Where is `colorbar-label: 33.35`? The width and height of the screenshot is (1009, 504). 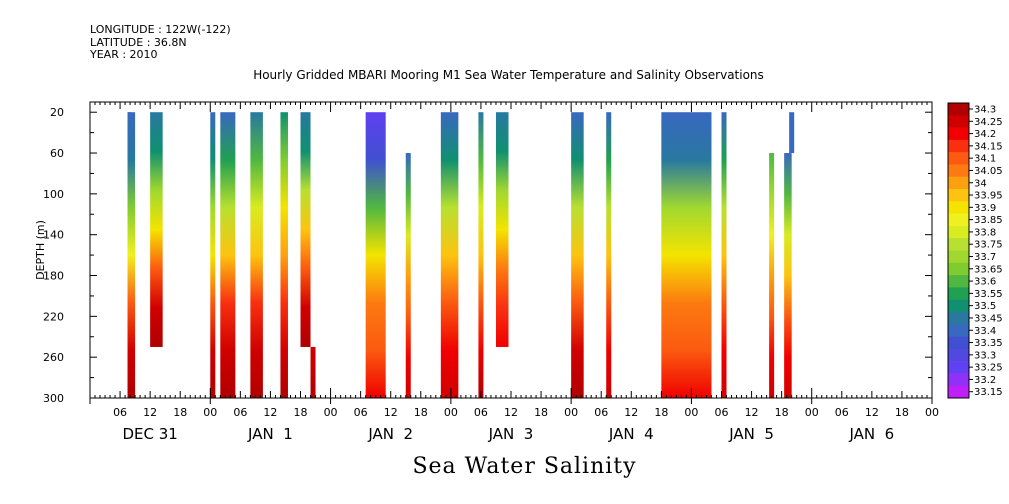 colorbar-label: 33.35 is located at coordinates (988, 343).